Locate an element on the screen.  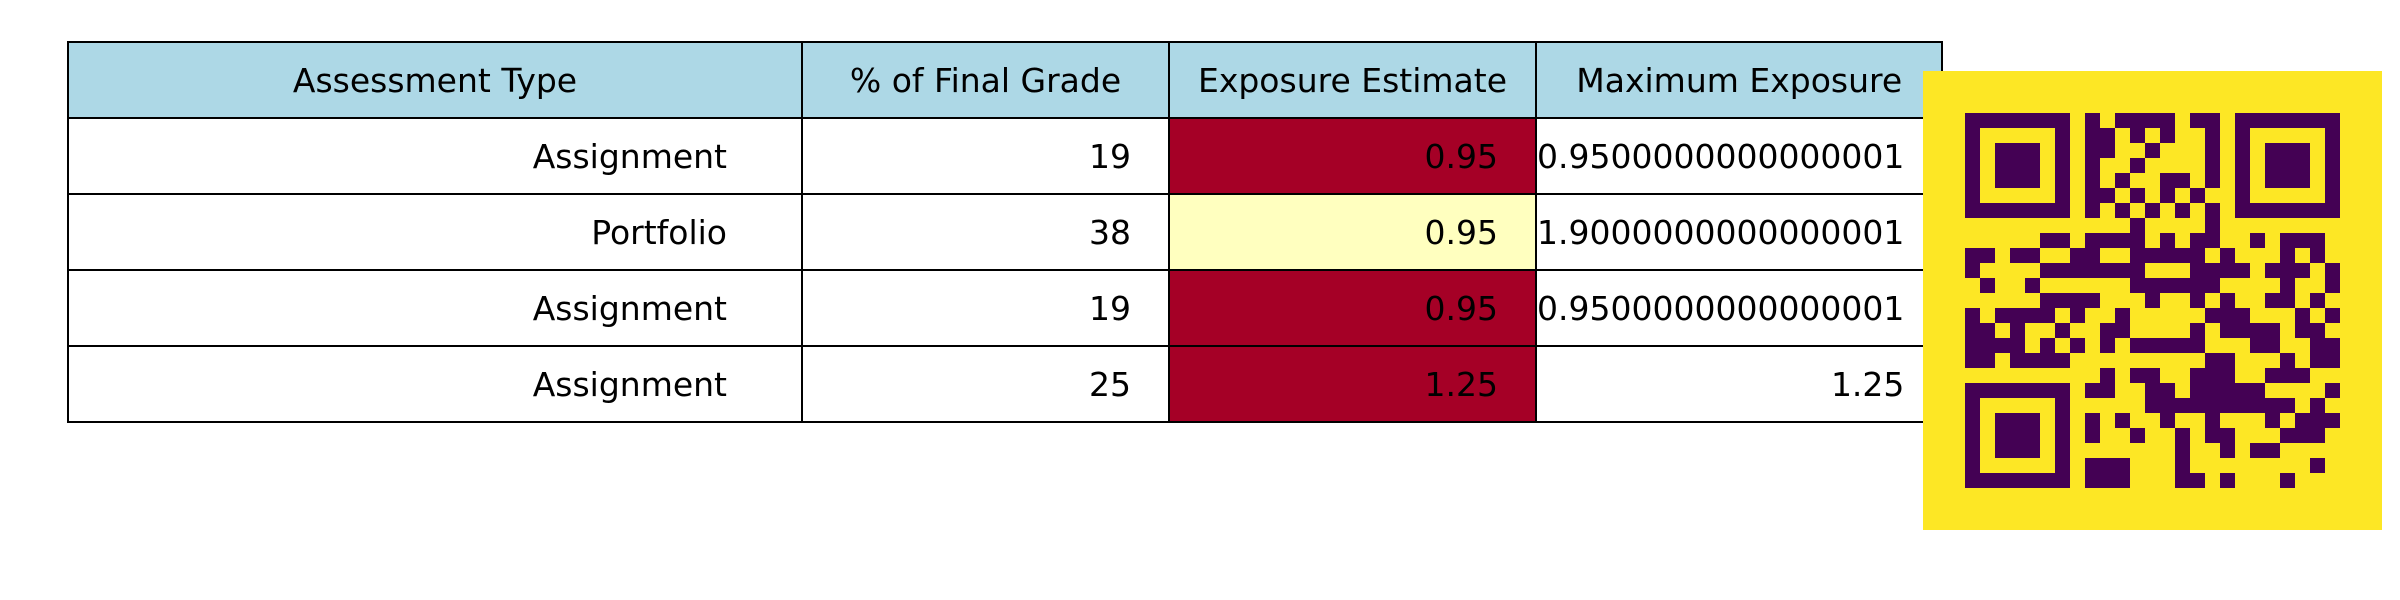
table-cell: 0.9500000000000001 is located at coordinates (1739, 156).